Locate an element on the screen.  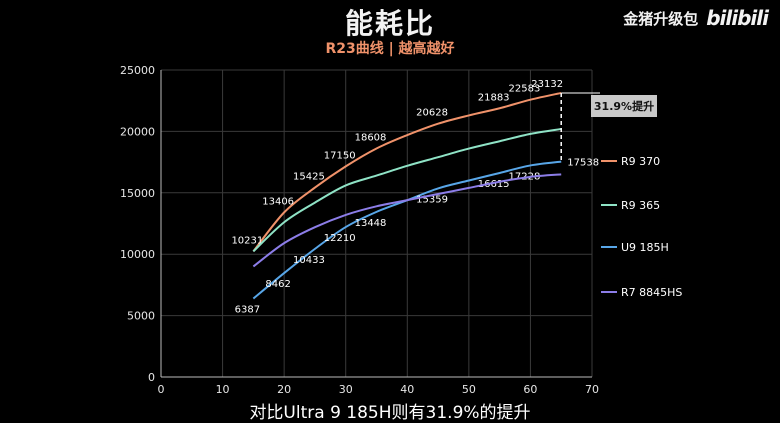
chart-title: 能耗比 is located at coordinates (389, 23).